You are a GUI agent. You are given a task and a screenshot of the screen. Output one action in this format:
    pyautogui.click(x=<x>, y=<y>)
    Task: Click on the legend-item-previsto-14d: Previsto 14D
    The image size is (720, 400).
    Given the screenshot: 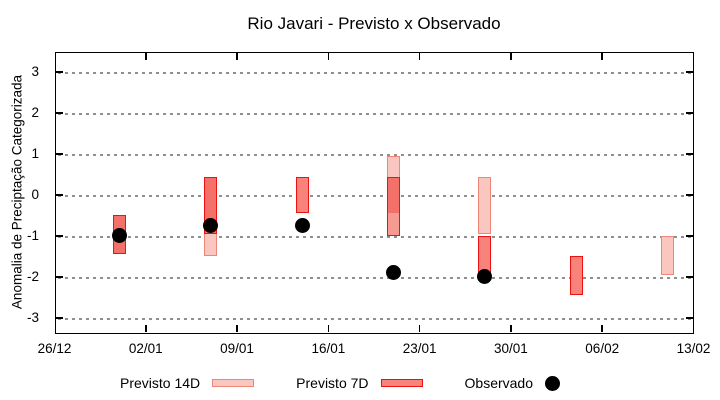 What is the action you would take?
    pyautogui.click(x=187, y=383)
    